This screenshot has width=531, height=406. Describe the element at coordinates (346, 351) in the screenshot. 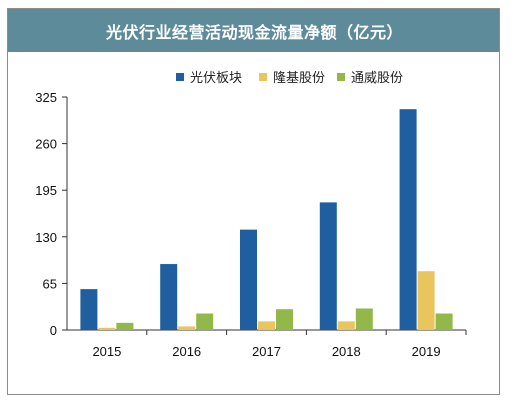

I see `x-tick-label: 2018` at that location.